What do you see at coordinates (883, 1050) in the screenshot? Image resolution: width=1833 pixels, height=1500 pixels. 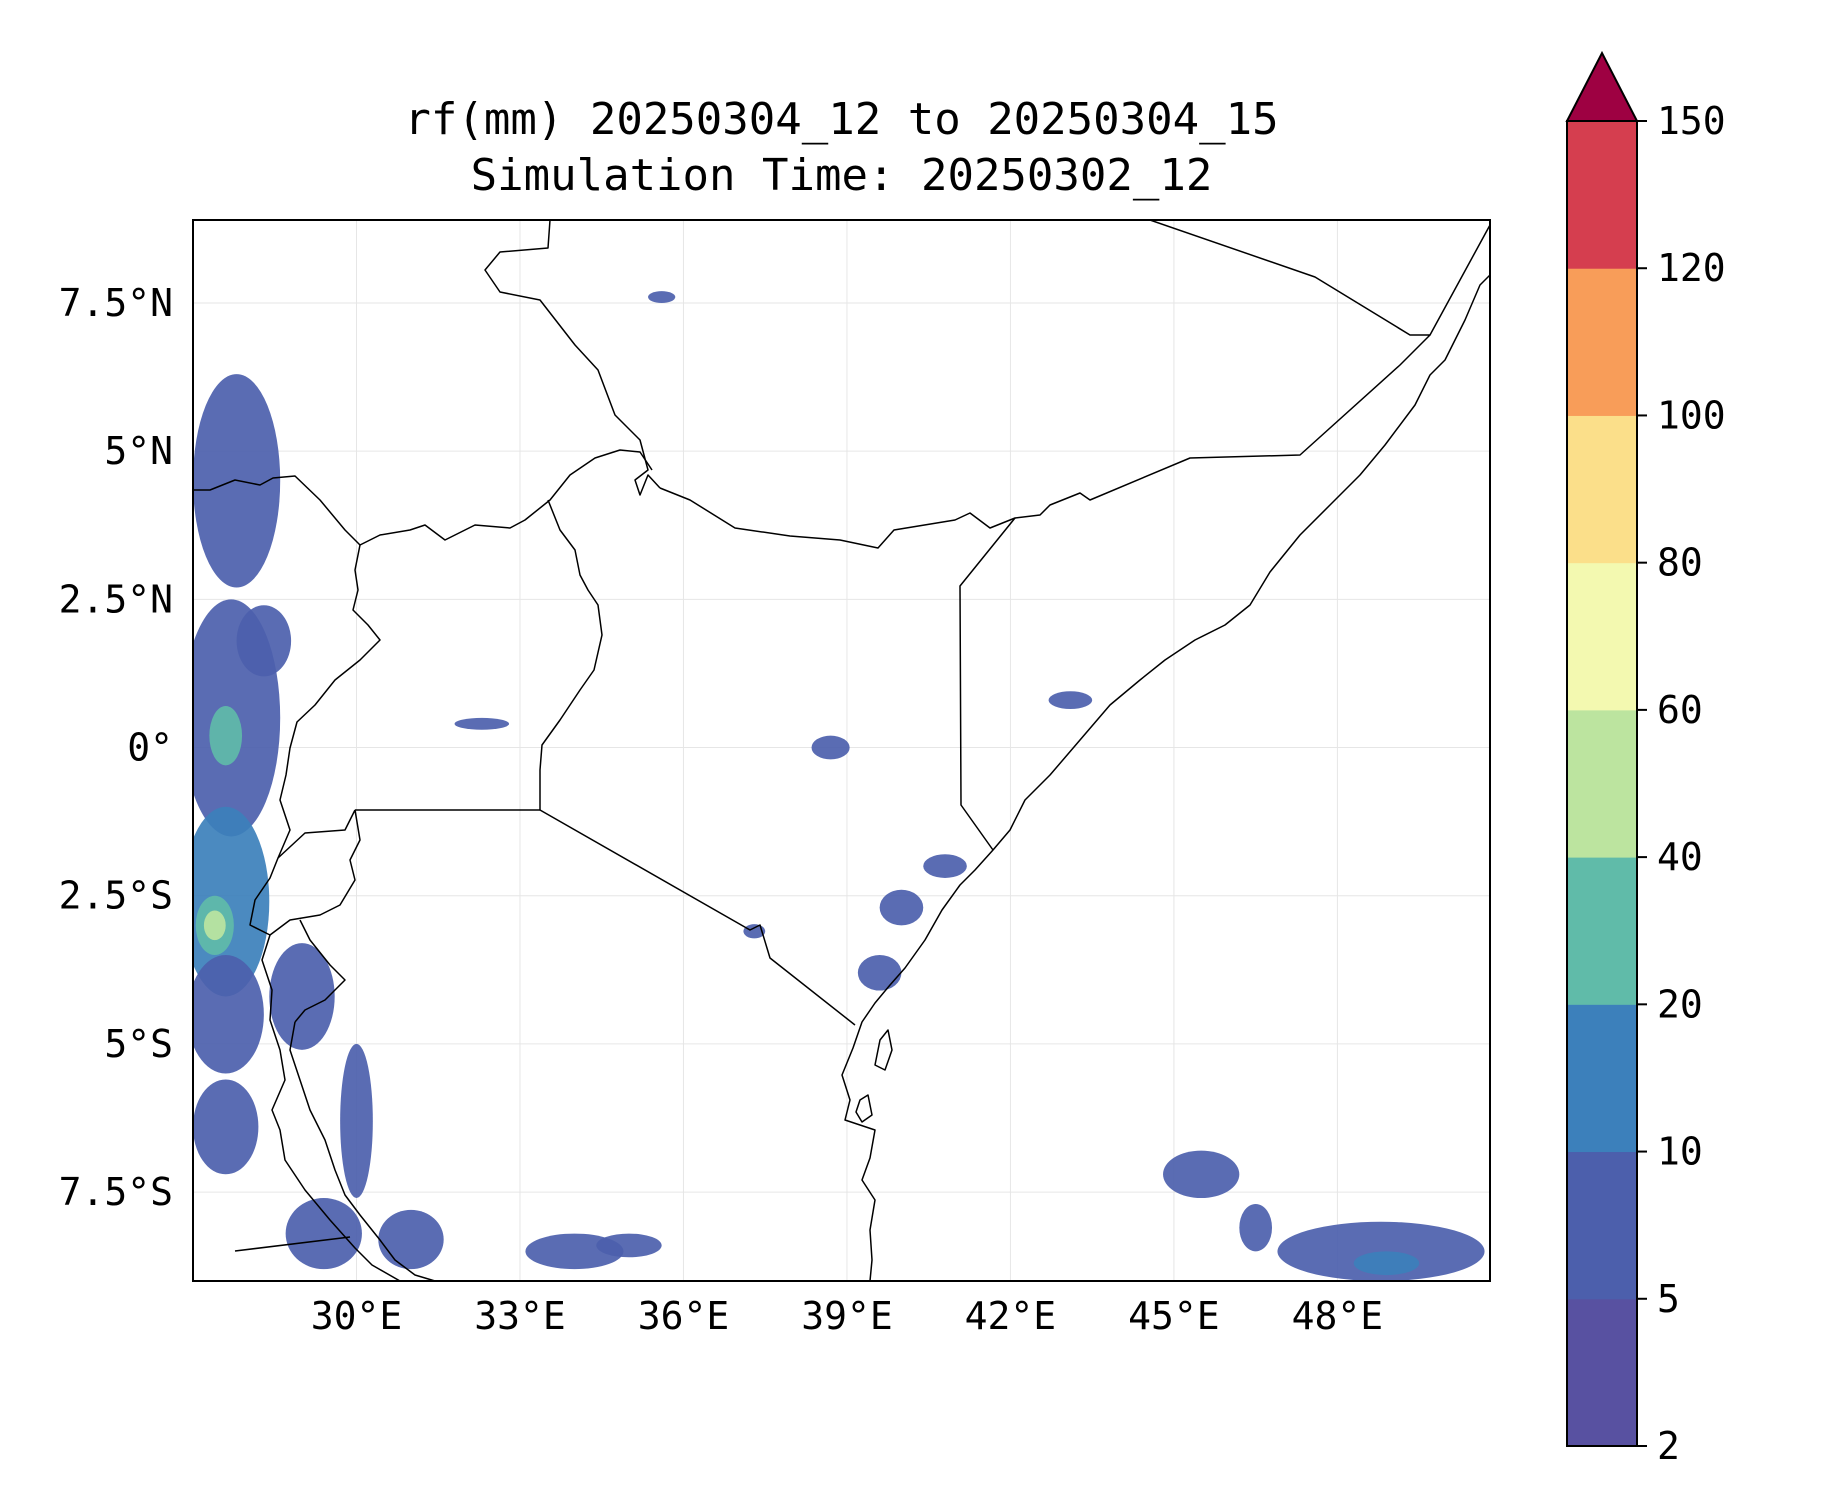 I see `zanzibar-island` at bounding box center [883, 1050].